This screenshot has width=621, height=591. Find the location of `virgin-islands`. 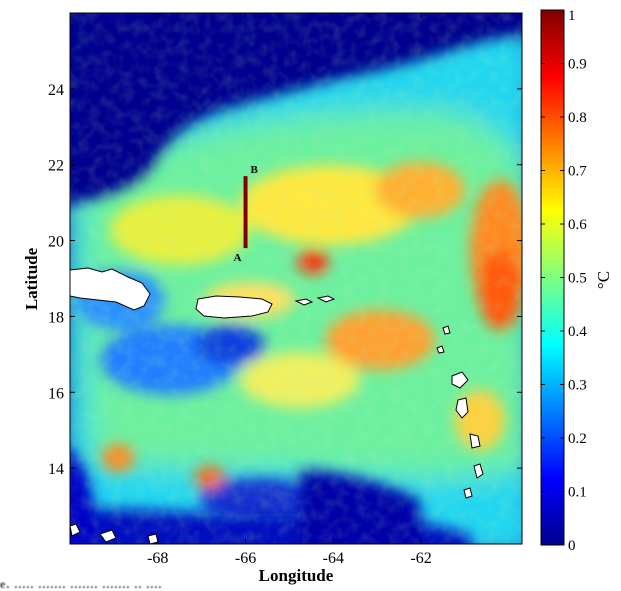

virgin-islands is located at coordinates (315, 300).